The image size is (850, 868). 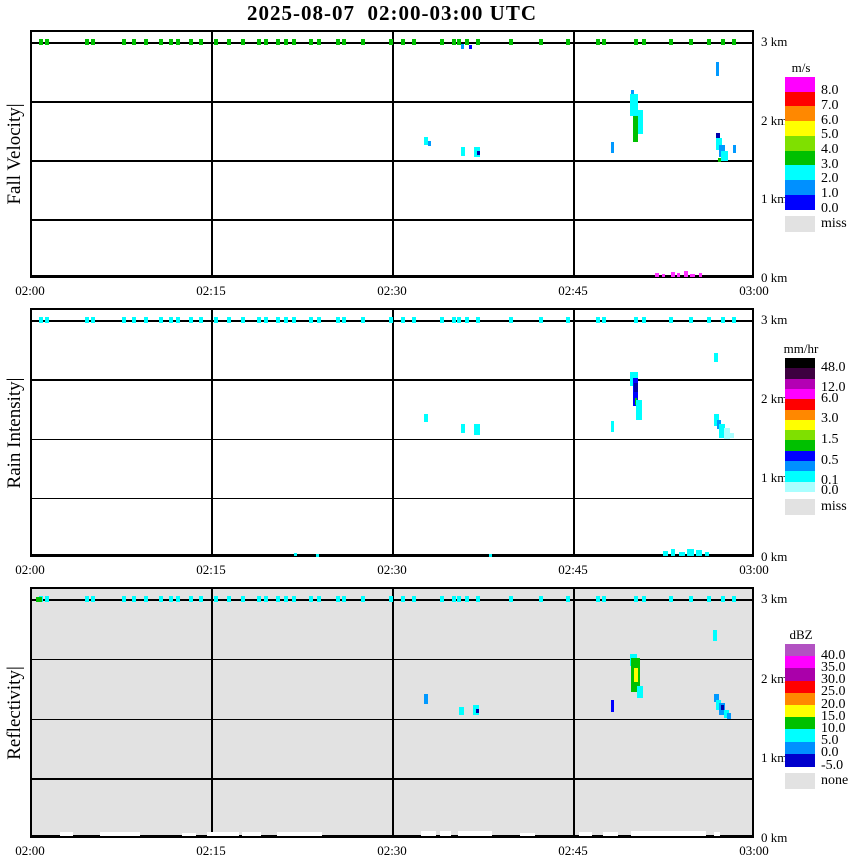 What do you see at coordinates (835, 780) in the screenshot?
I see `colorbar-missing-label: none` at bounding box center [835, 780].